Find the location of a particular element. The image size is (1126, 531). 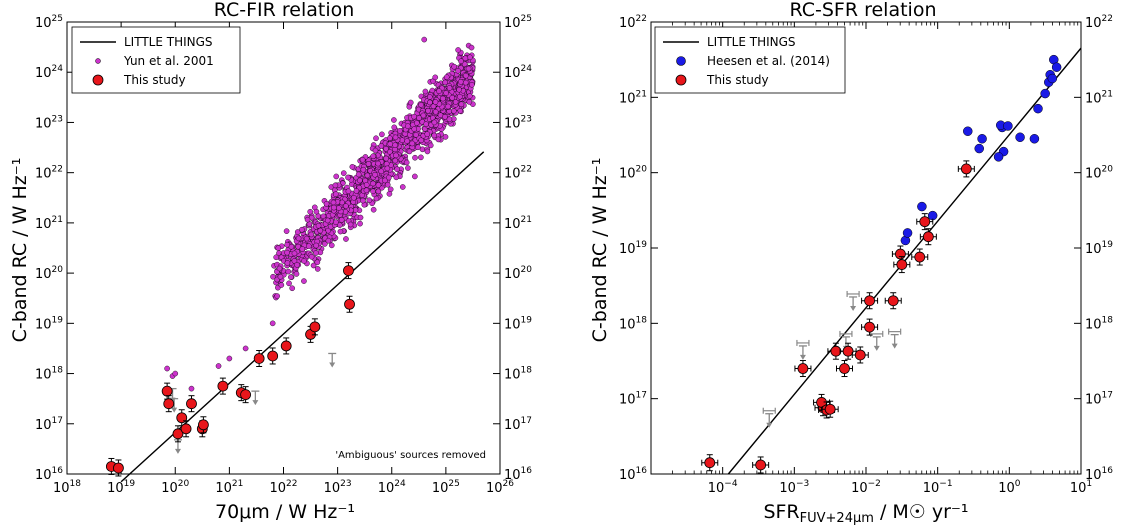

x-tick-label: 1025 is located at coordinates (446, 487).